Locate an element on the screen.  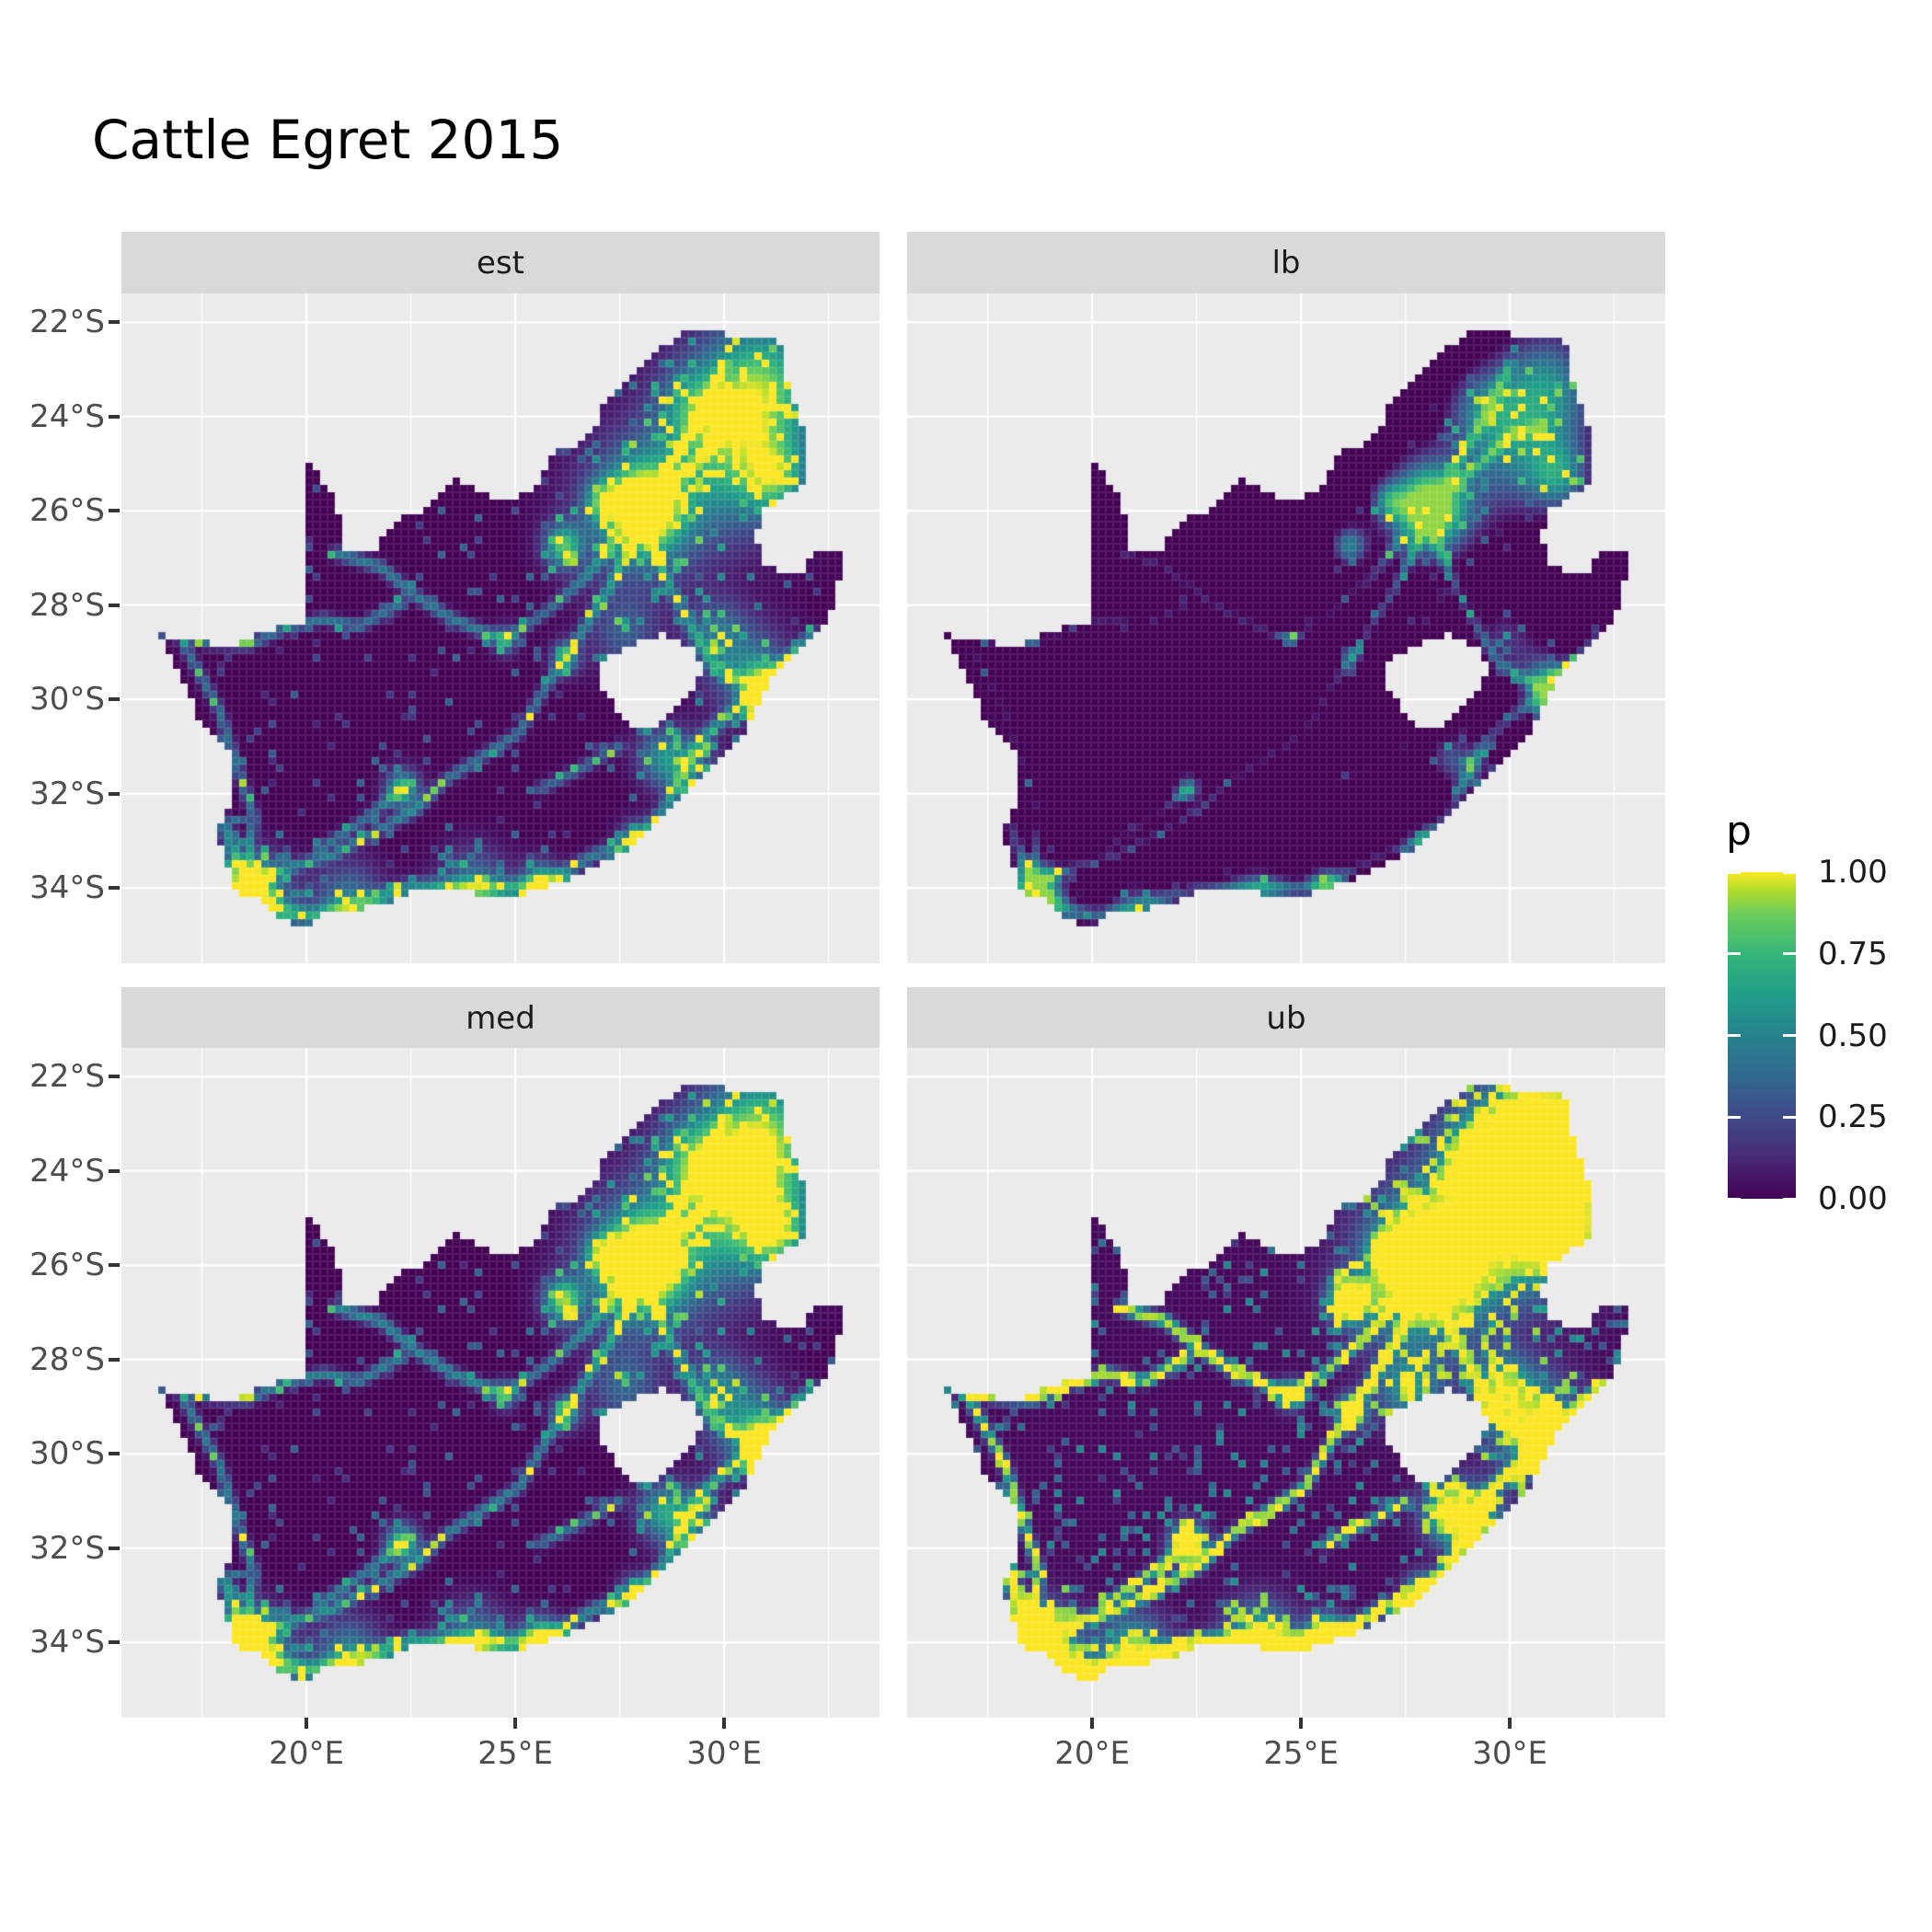
map-canvas-ub is located at coordinates (1286, 1383).